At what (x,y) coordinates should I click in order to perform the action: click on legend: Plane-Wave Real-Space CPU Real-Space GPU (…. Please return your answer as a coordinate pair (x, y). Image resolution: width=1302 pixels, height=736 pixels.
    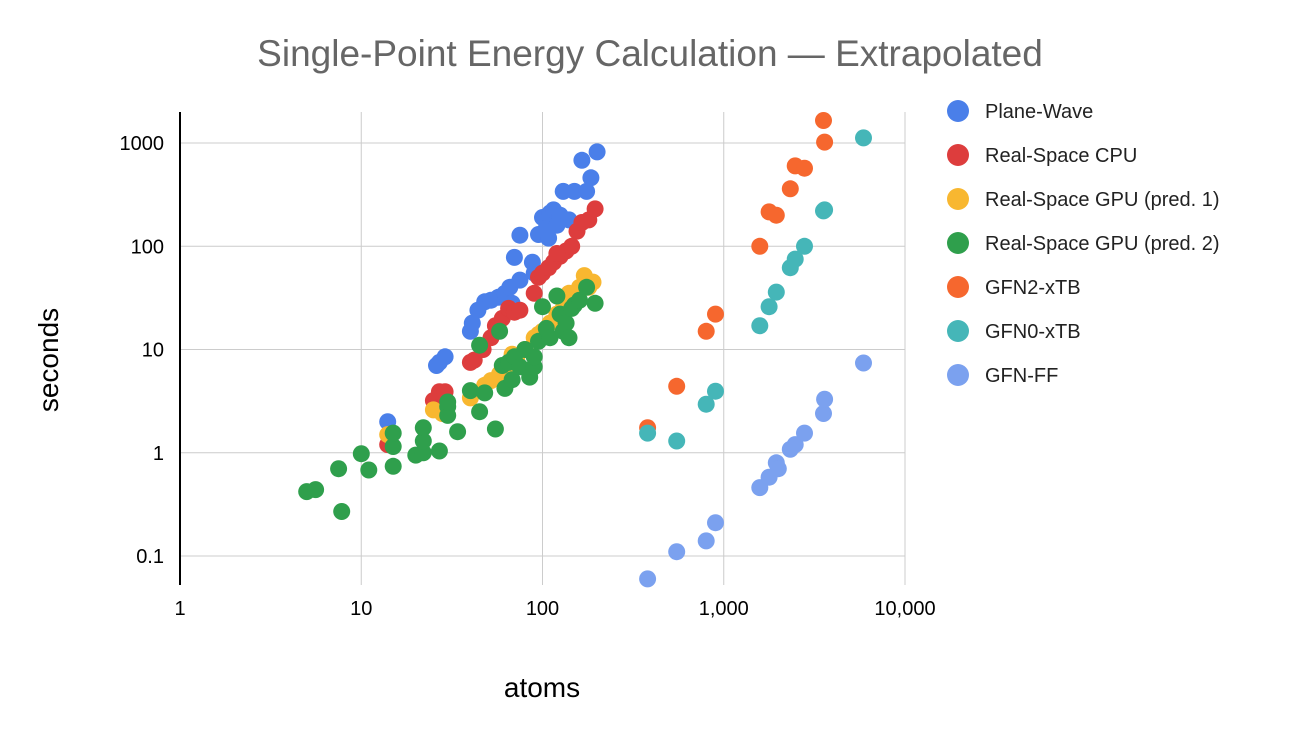
    Looking at the image, I should click on (1083, 243).